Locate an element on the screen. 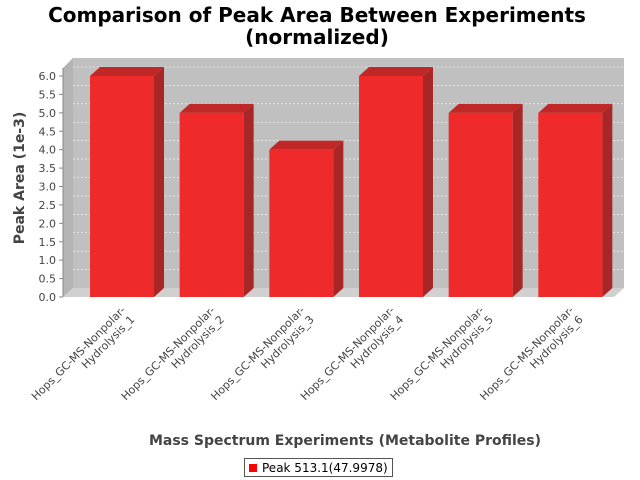  y-tick-label: 1.0 is located at coordinates (48, 260).